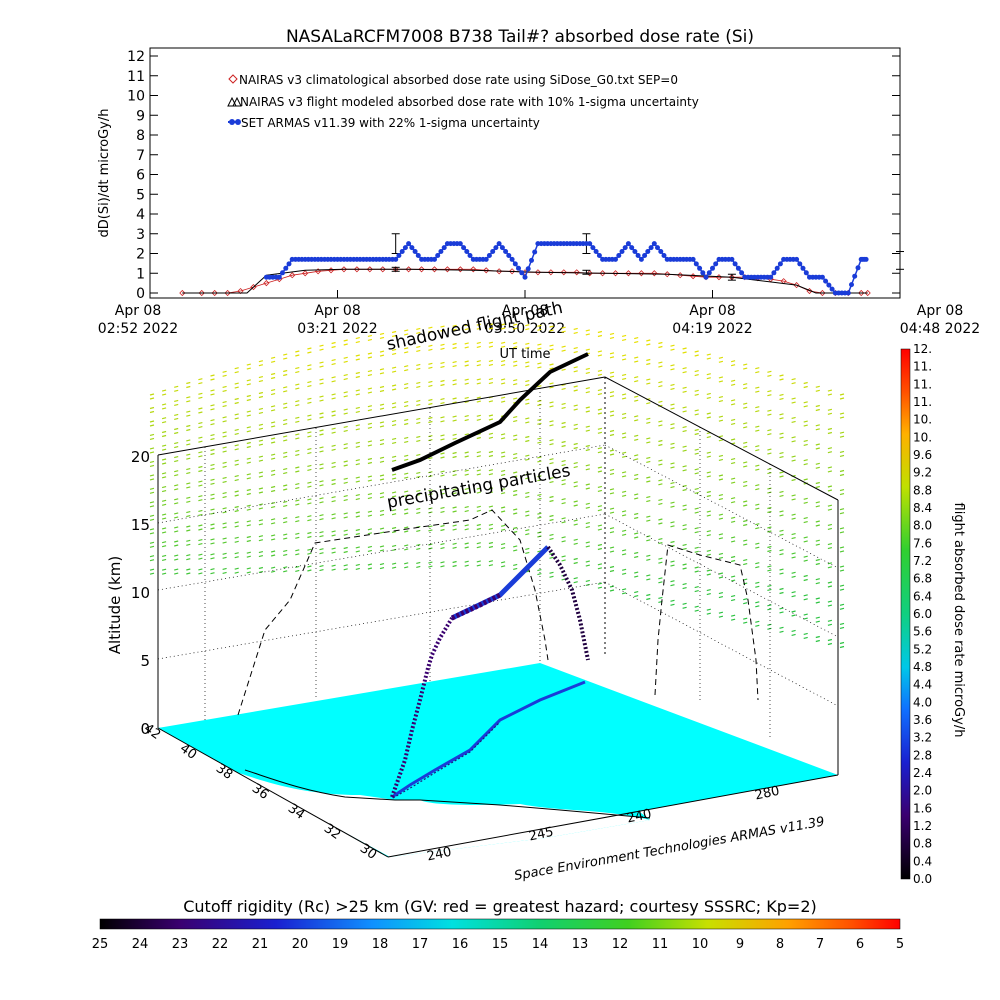 The height and width of the screenshot is (1000, 1000). I want to click on colorbar-tick-label: 2.0, so click(922, 791).